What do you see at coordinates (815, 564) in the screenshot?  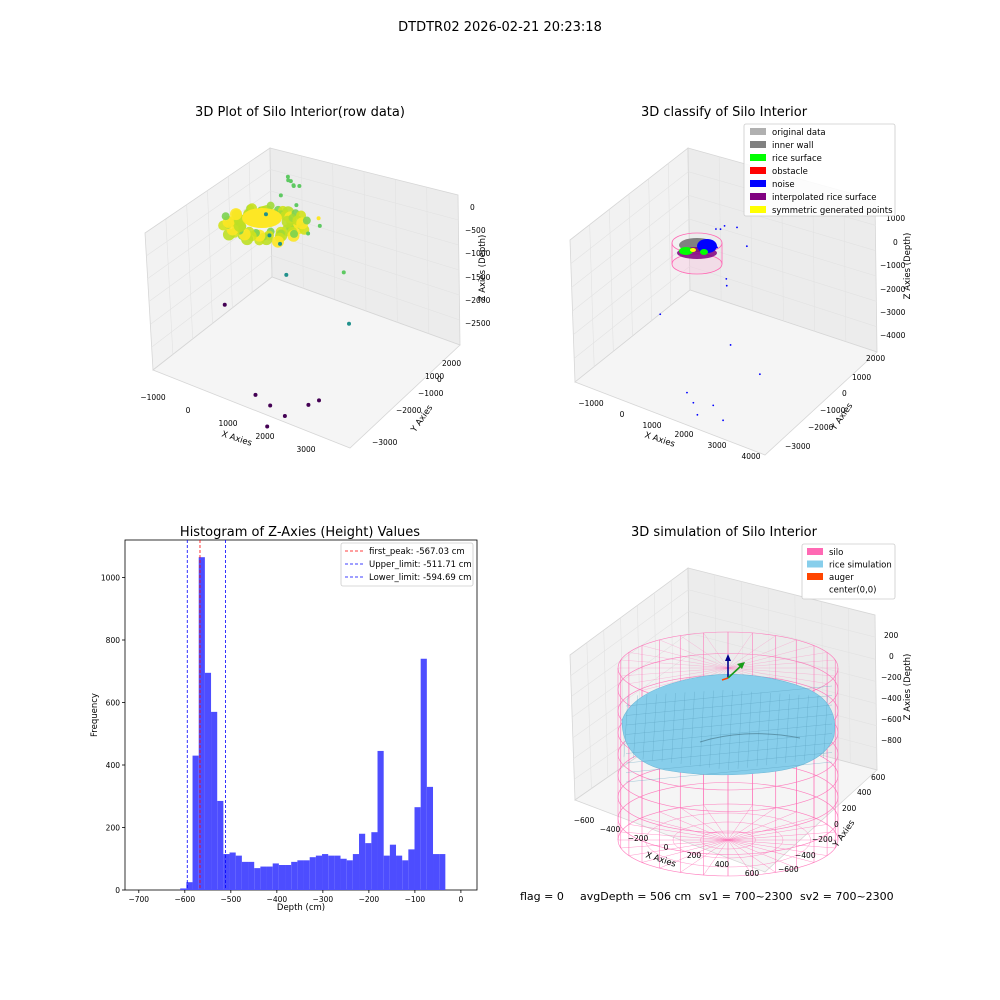 I see `sim-legend-swatch` at bounding box center [815, 564].